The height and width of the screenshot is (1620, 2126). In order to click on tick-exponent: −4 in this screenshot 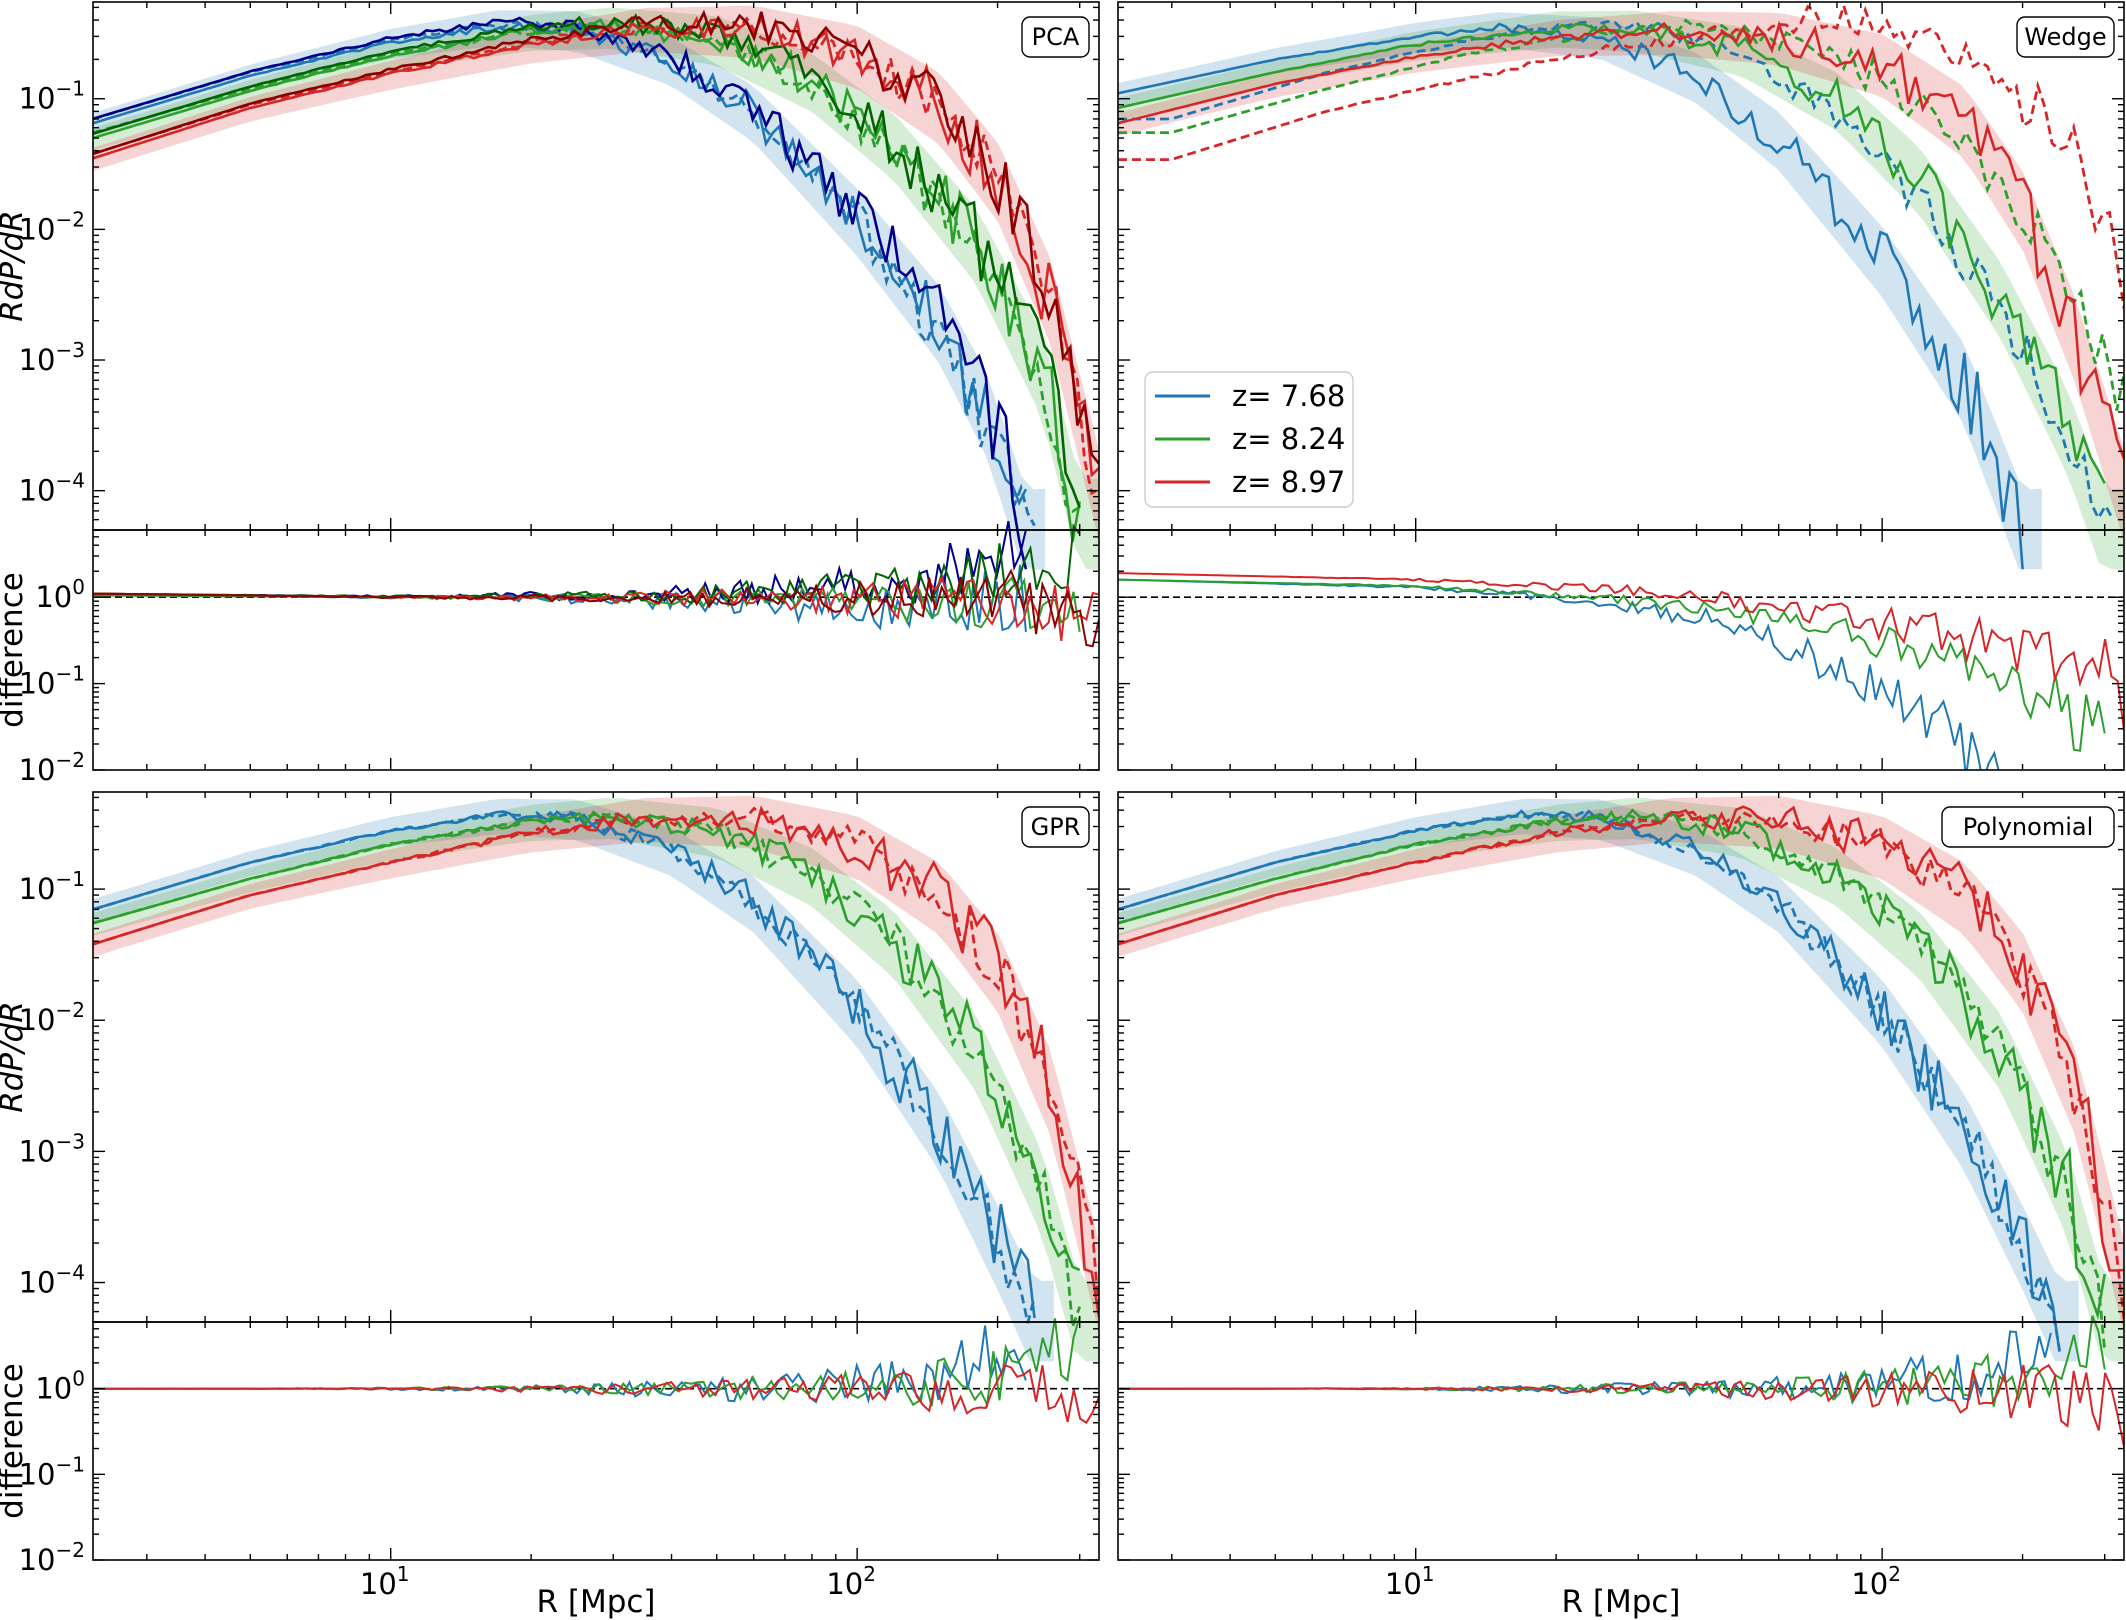, I will do `click(70, 1273)`.